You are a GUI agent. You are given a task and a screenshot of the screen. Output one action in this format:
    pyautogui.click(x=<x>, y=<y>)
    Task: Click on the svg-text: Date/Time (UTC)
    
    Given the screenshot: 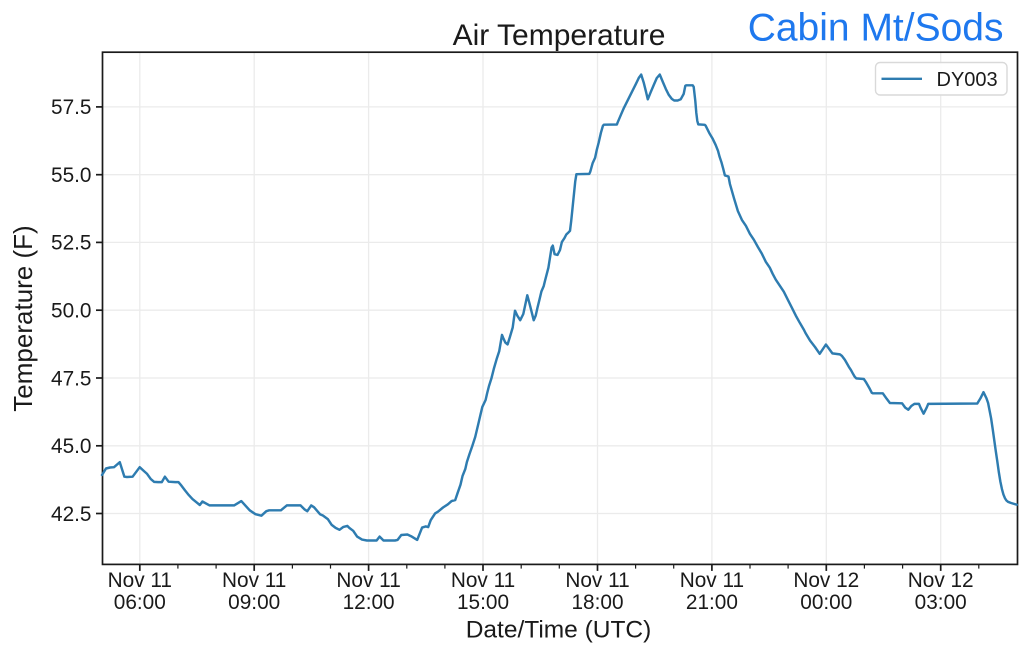 What is the action you would take?
    pyautogui.click(x=559, y=629)
    